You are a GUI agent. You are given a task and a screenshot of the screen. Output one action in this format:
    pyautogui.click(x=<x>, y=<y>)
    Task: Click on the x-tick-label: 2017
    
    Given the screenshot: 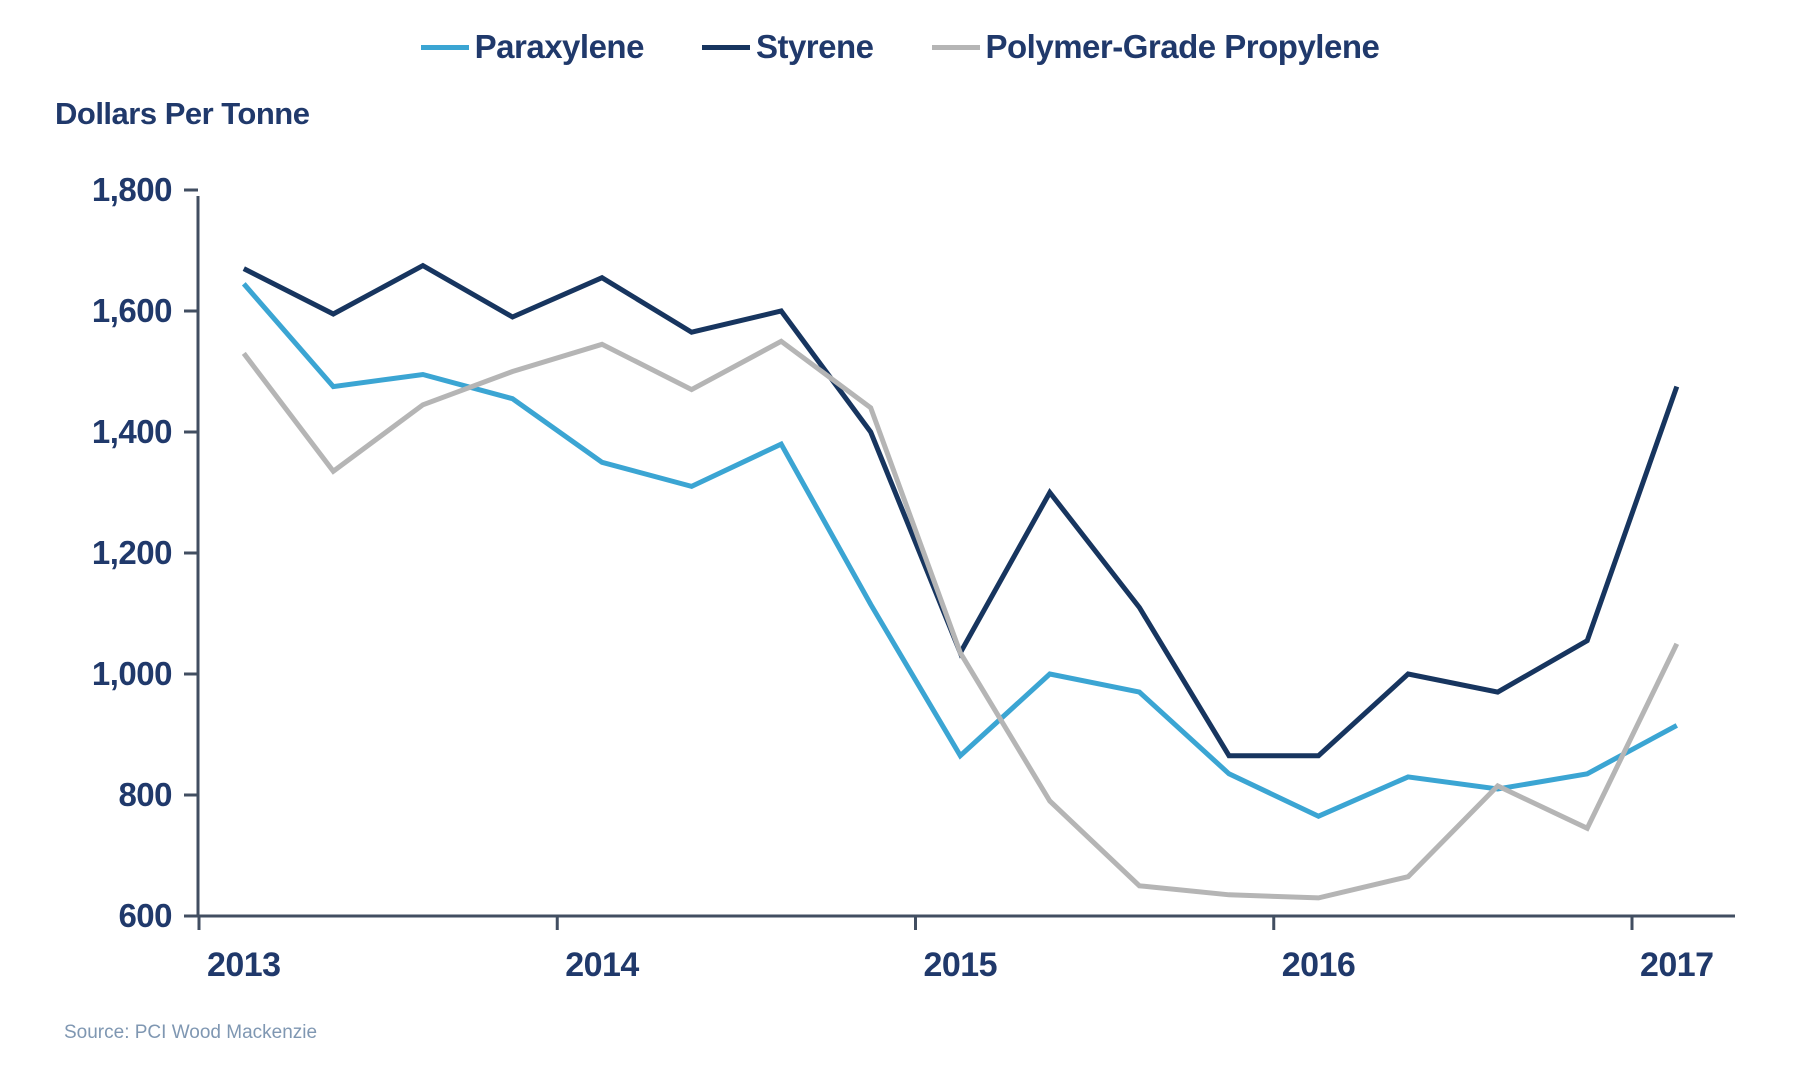 What is the action you would take?
    pyautogui.click(x=1677, y=965)
    